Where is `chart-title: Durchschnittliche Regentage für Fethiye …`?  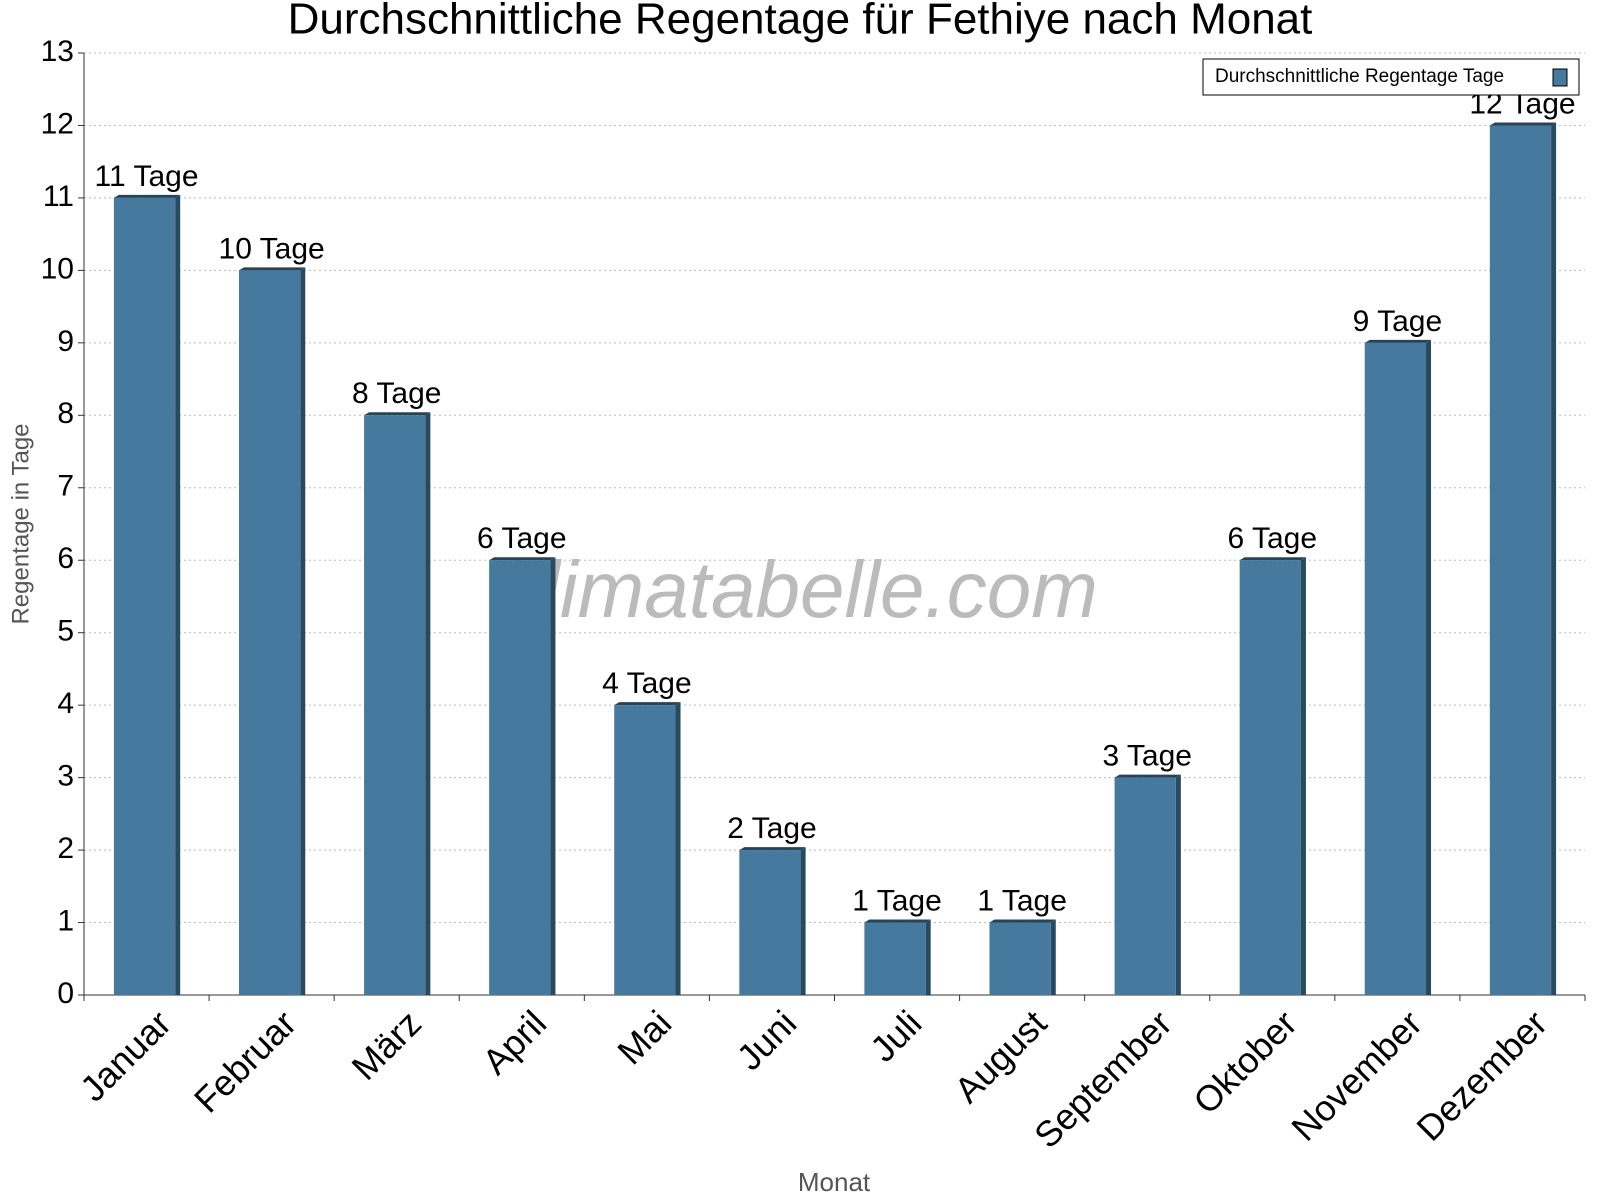 chart-title: Durchschnittliche Regentage für Fethiye … is located at coordinates (800, 22).